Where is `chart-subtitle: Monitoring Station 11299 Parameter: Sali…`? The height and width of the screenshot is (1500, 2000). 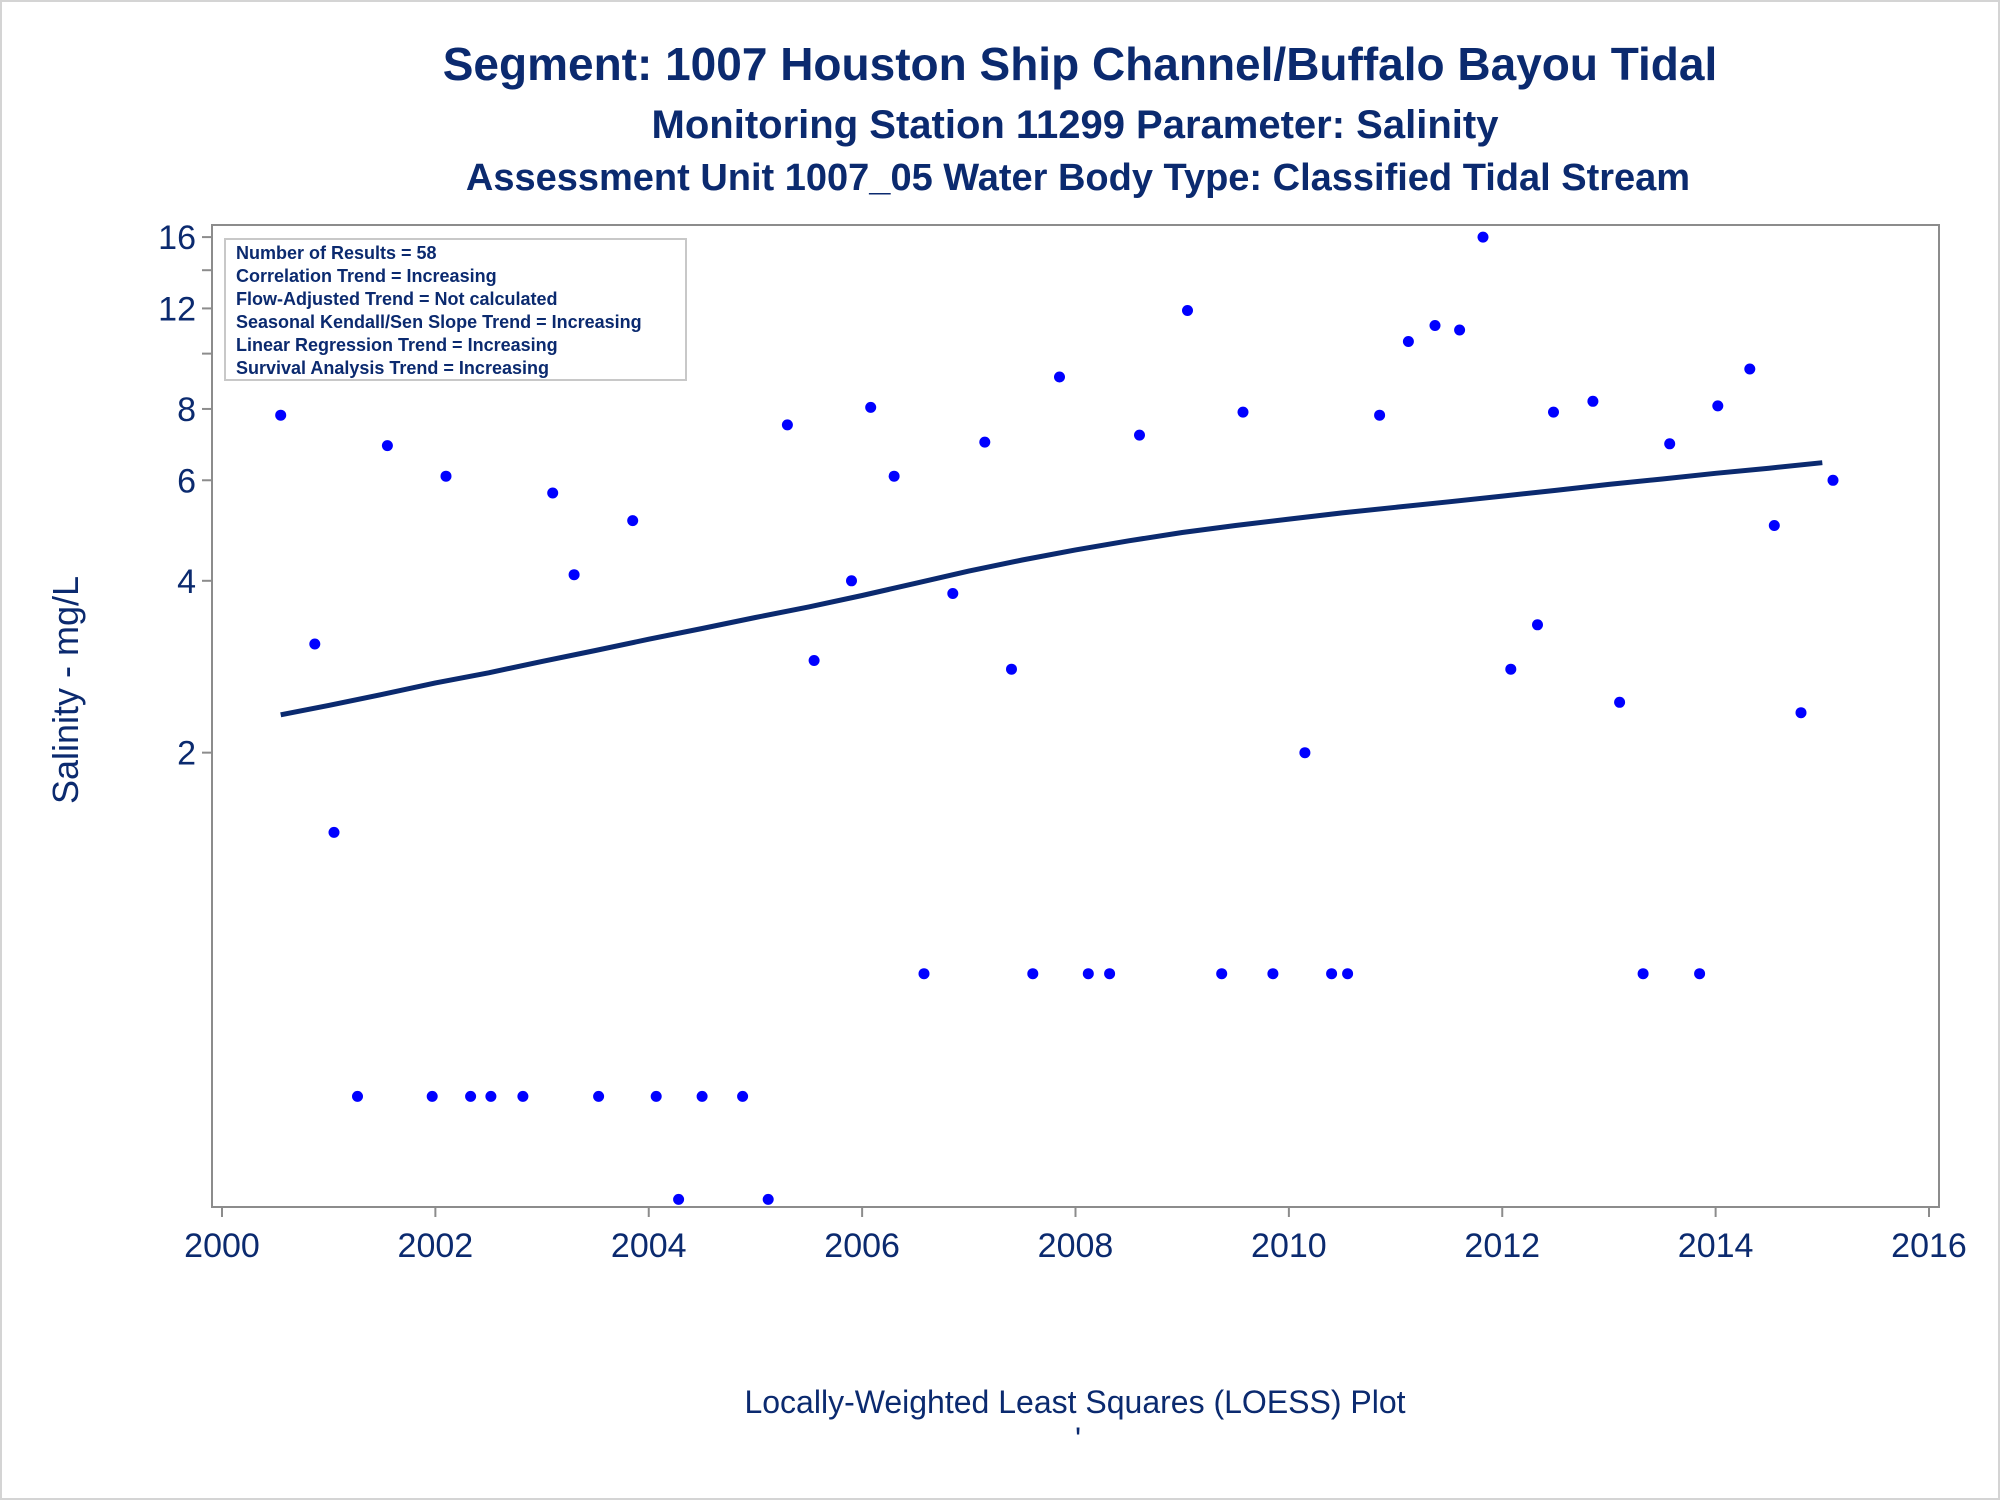 chart-subtitle: Monitoring Station 11299 Parameter: Sali… is located at coordinates (1076, 125).